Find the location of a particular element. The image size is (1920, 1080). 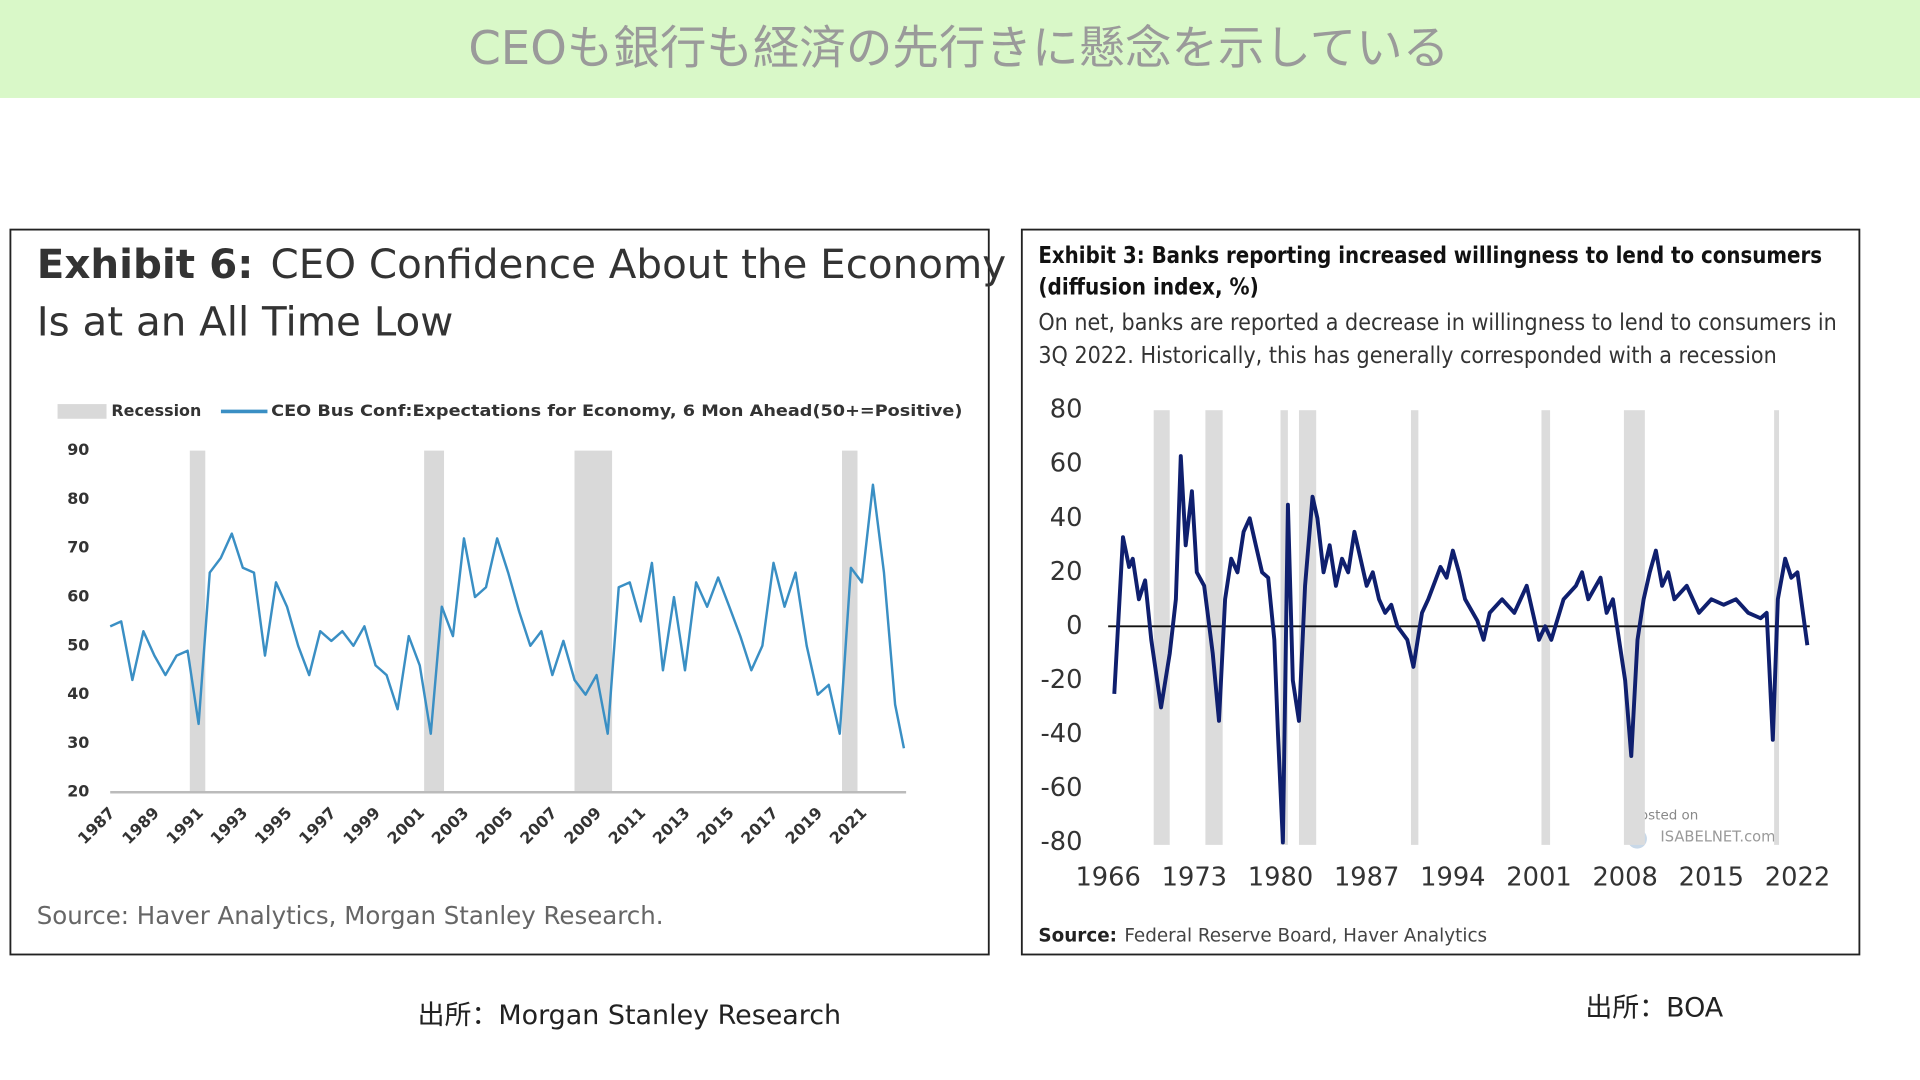

x-tick-label: 2008 is located at coordinates (1624, 877).